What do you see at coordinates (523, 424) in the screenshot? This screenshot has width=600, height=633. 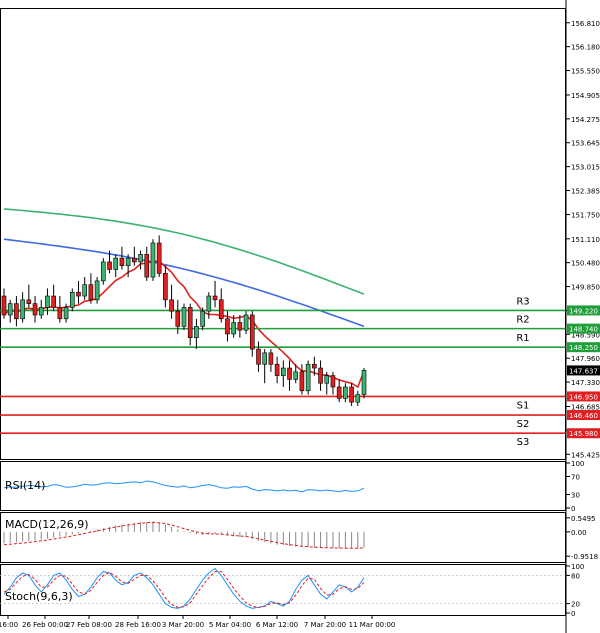 I see `level-name-s2: S2` at bounding box center [523, 424].